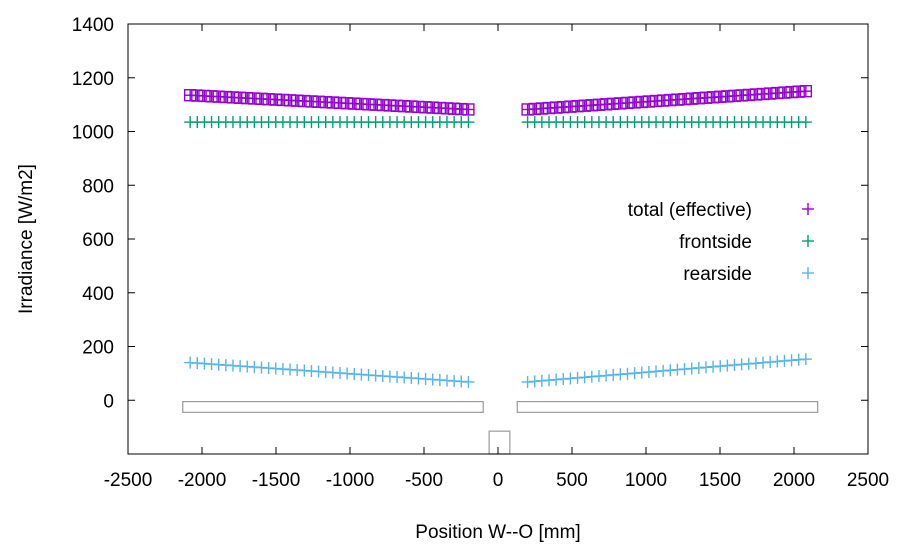 The height and width of the screenshot is (552, 900). What do you see at coordinates (93, 25) in the screenshot?
I see `y-tick-label: 1400` at bounding box center [93, 25].